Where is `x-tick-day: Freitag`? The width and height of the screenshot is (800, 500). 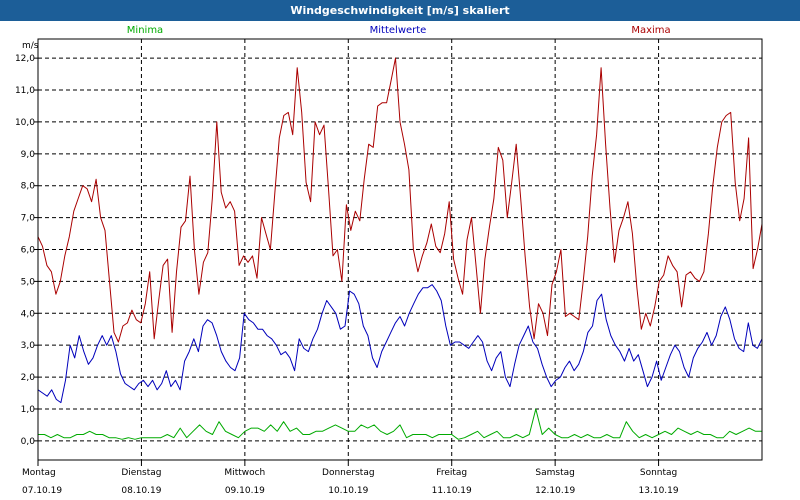
x-tick-day: Freitag is located at coordinates (451, 473).